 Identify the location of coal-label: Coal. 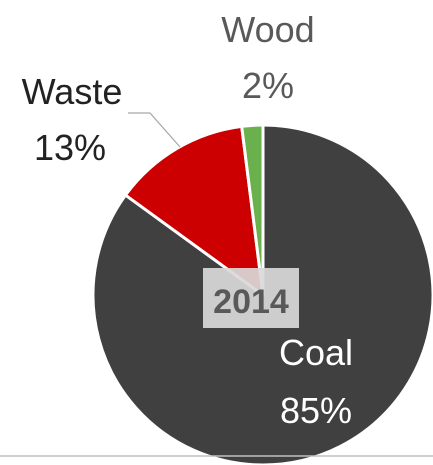
(316, 352).